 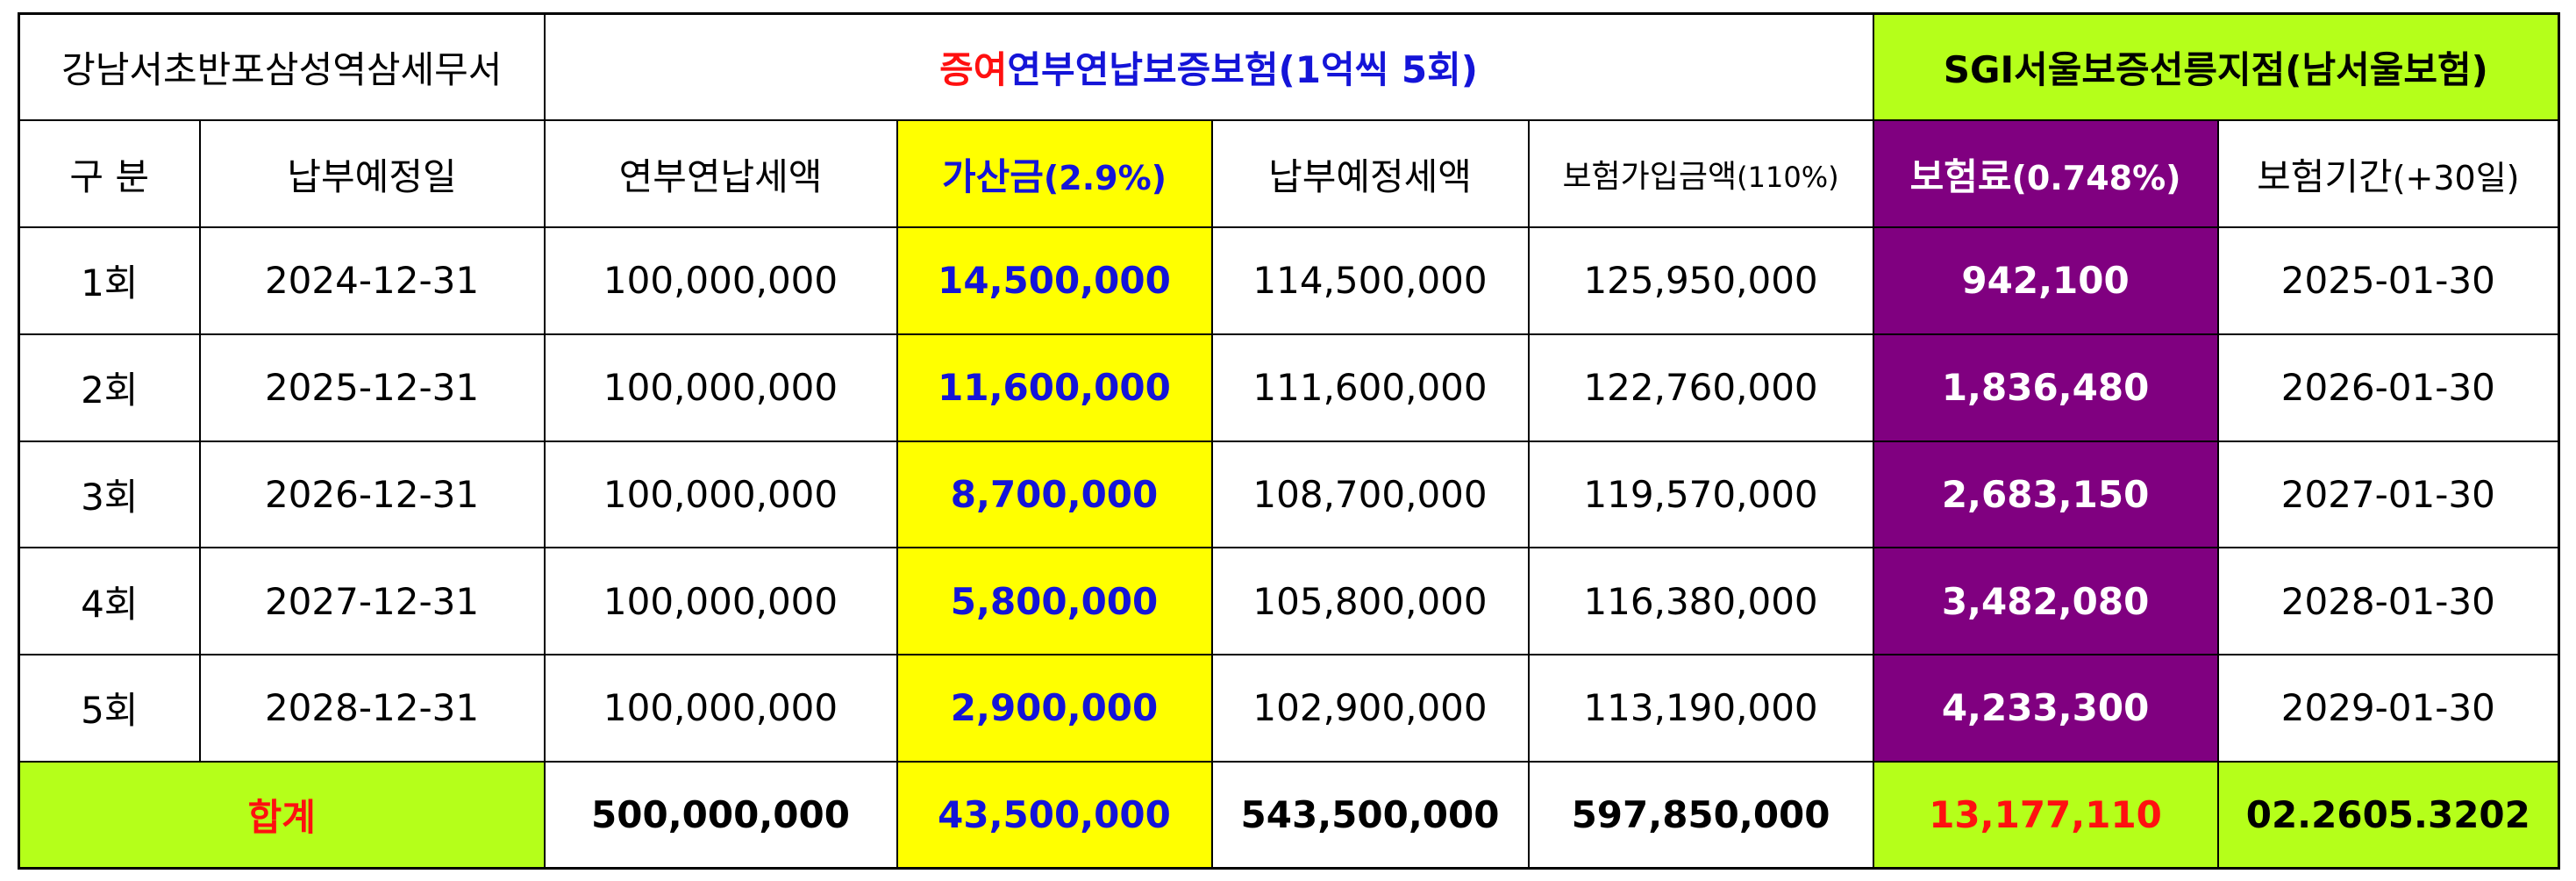 I want to click on col-header-surcharge: 가산금(2.9%), so click(x=1054, y=173).